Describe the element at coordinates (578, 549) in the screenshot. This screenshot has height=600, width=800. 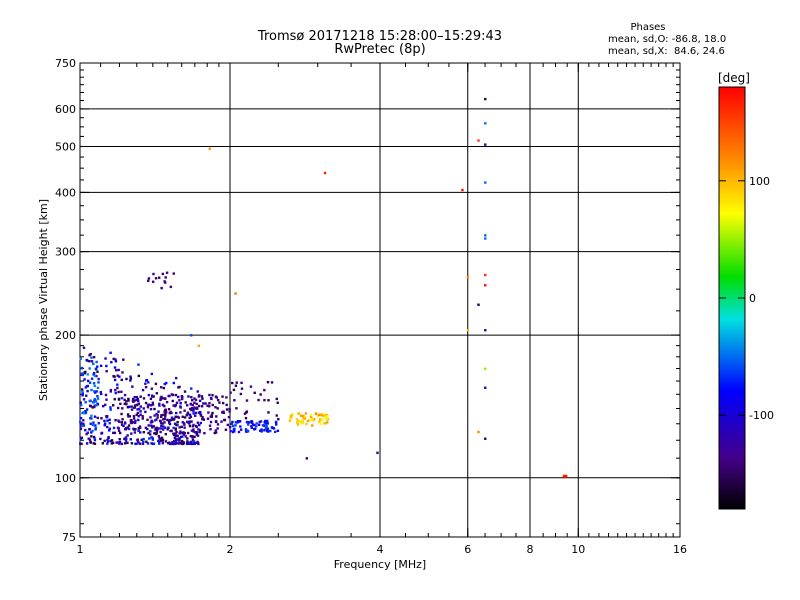
I see `x-tick-label: 10` at that location.